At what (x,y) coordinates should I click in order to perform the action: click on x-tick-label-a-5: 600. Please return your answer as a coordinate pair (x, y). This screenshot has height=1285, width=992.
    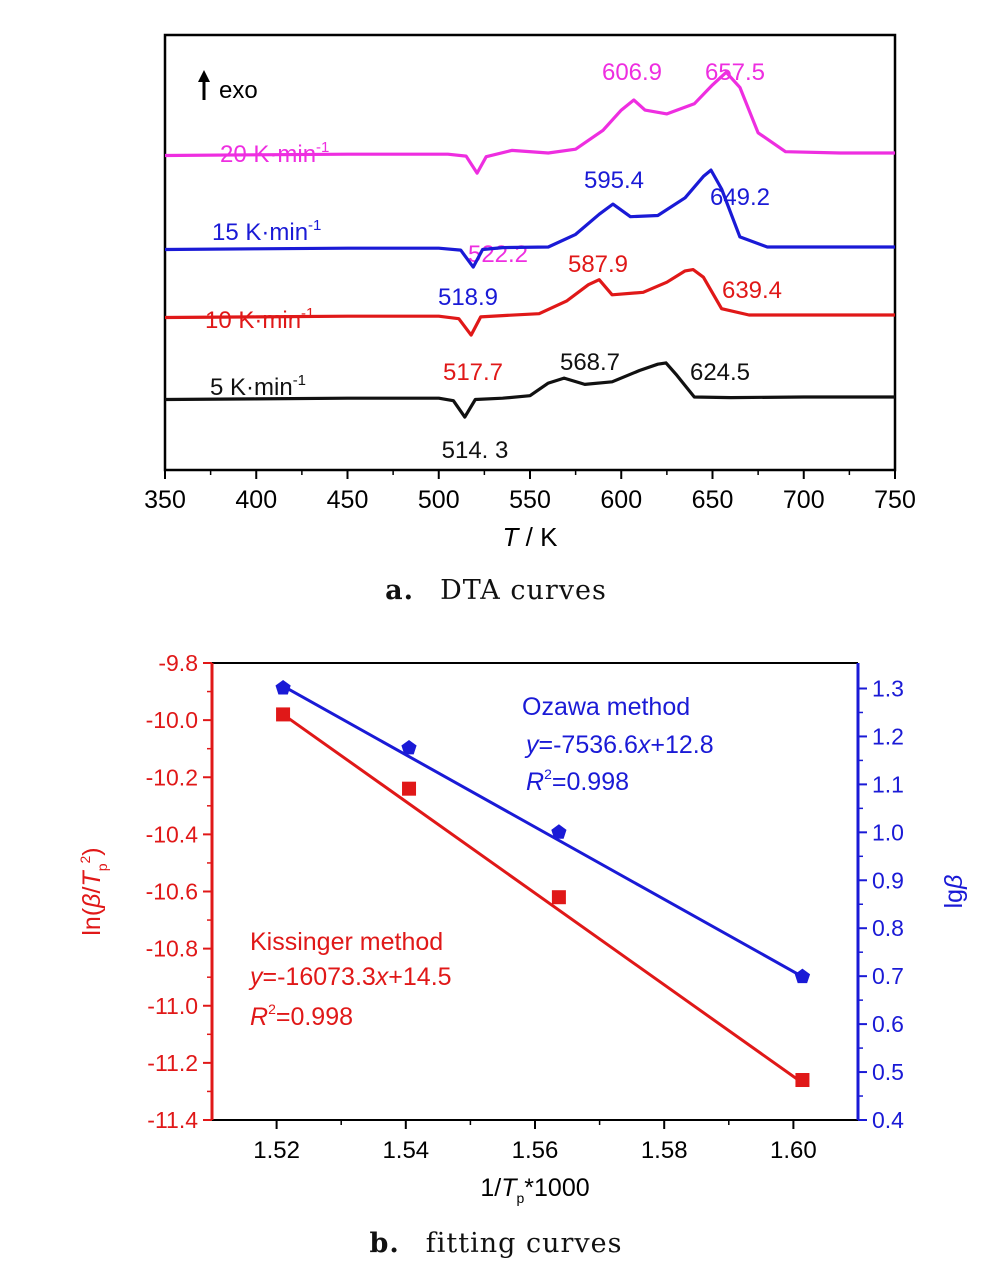
    Looking at the image, I should click on (621, 500).